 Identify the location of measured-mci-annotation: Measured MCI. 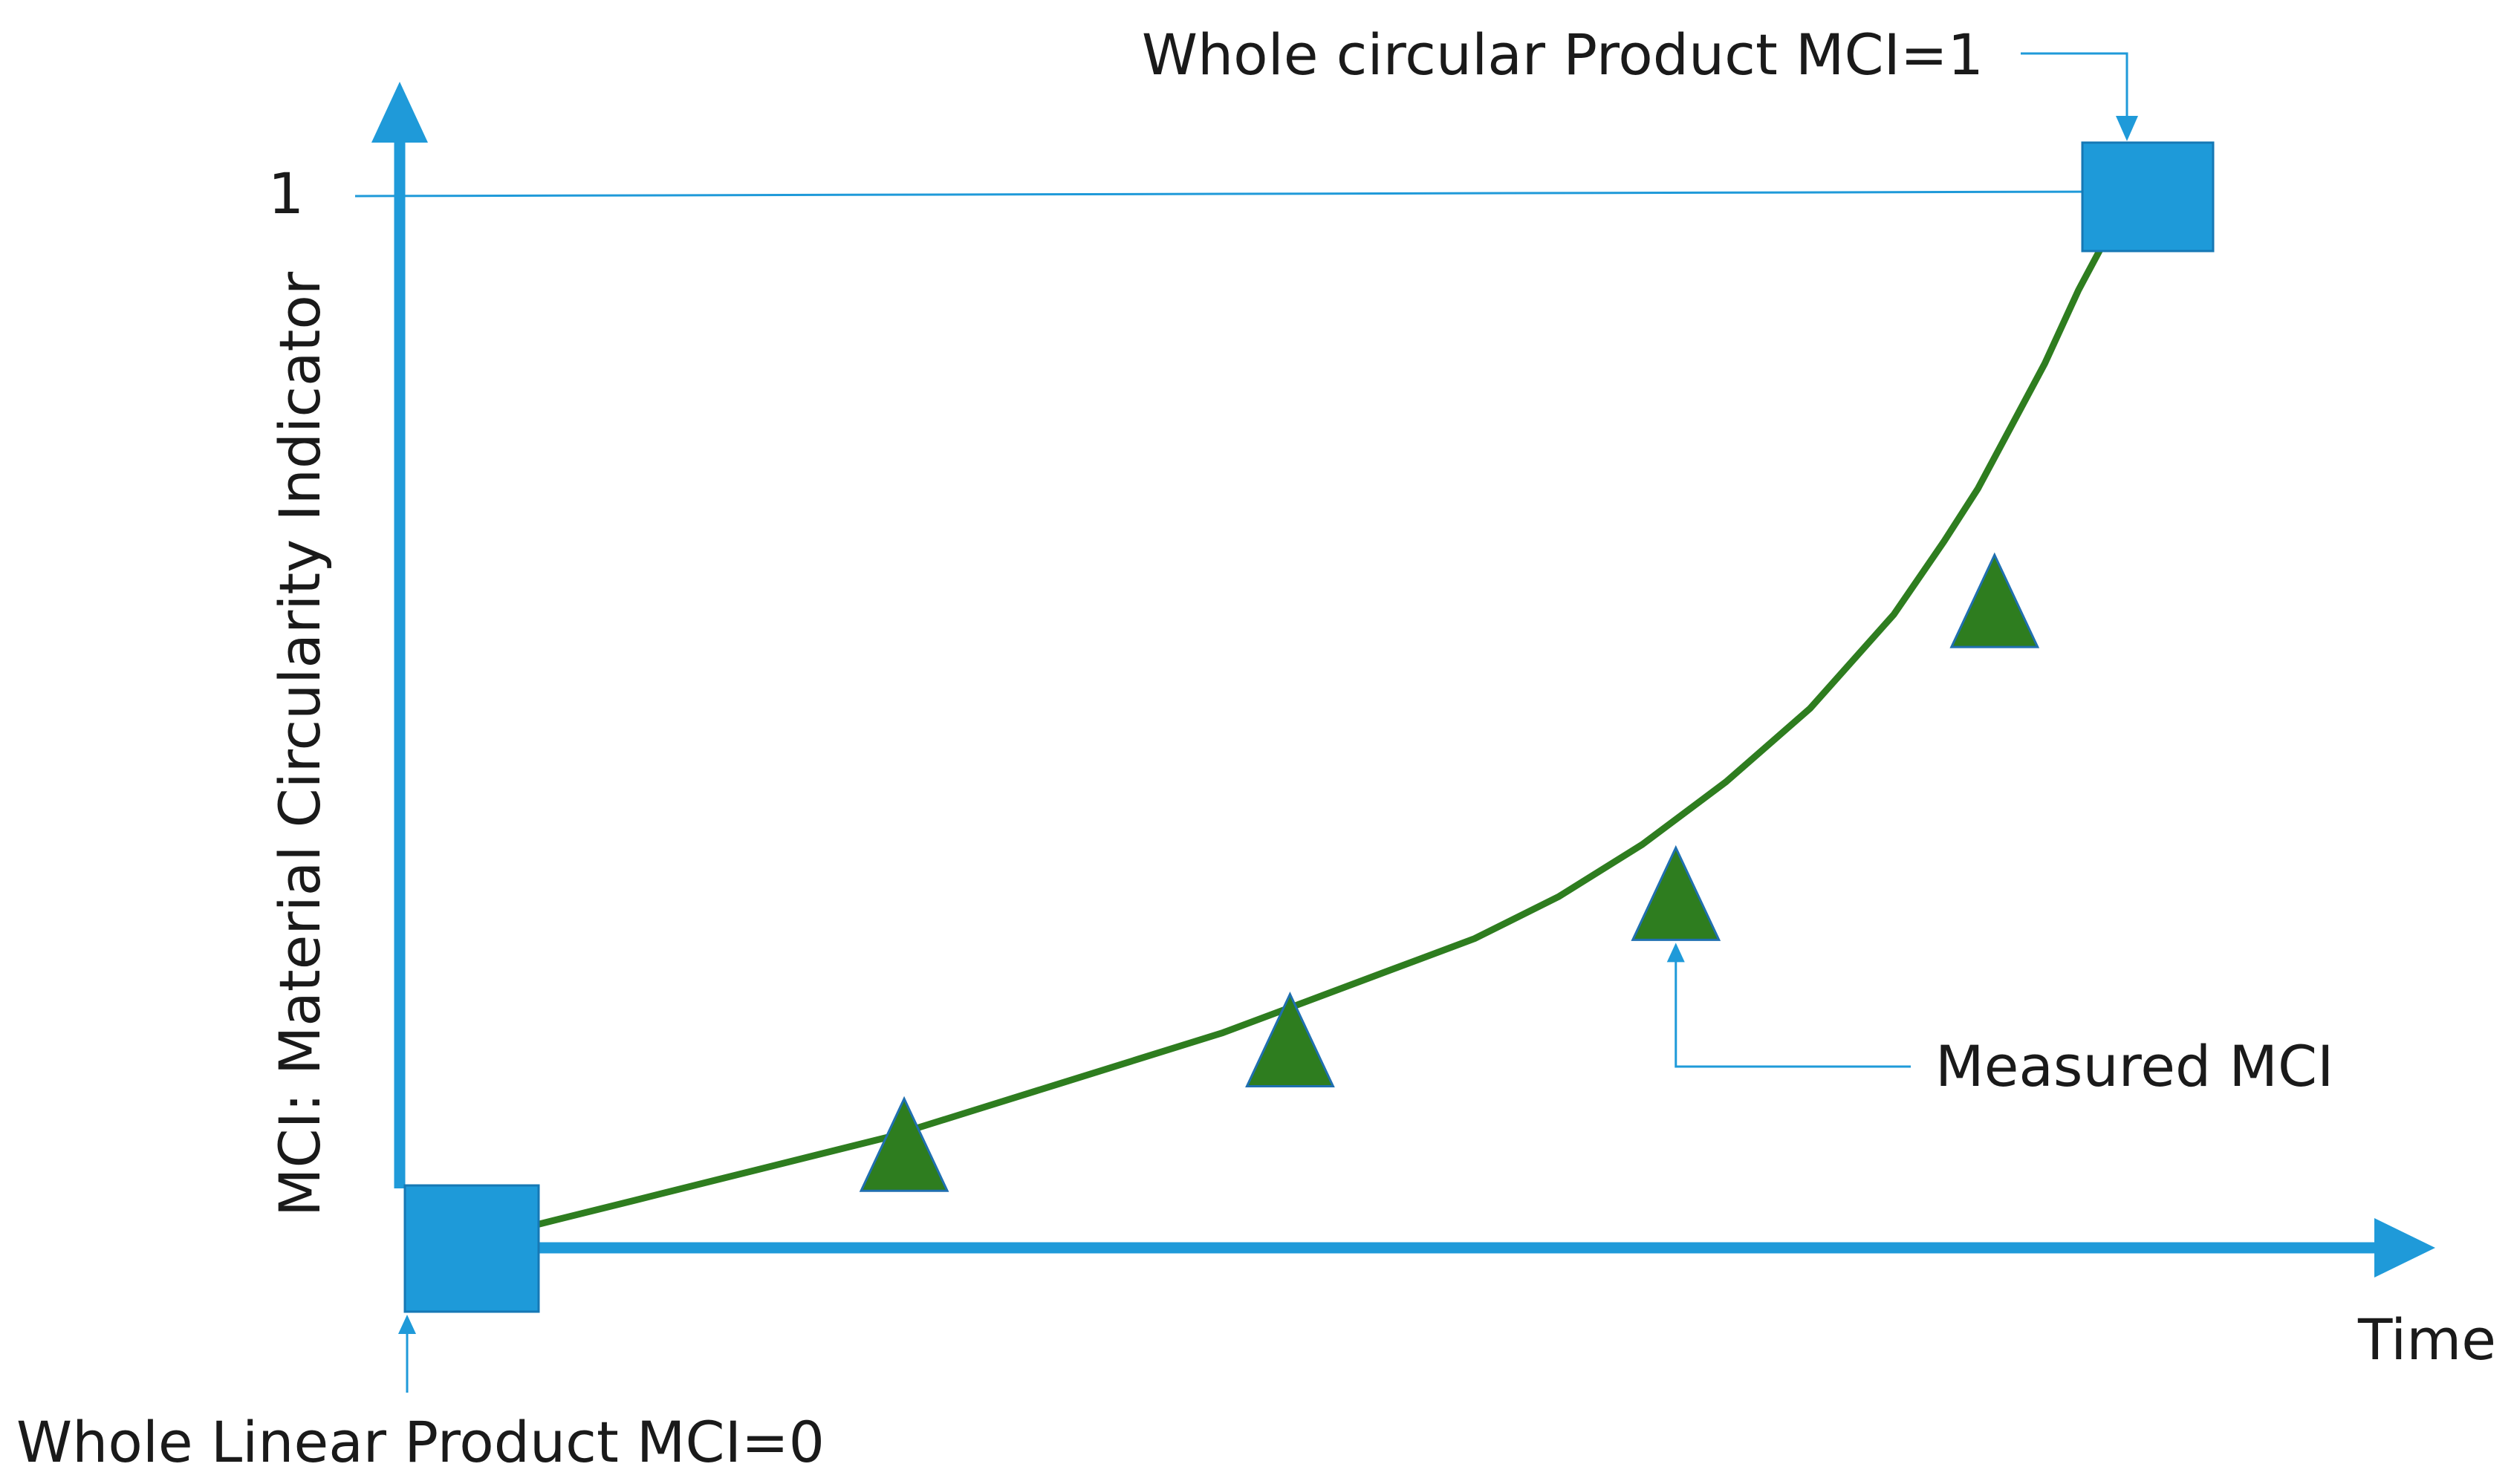
(2134, 1066).